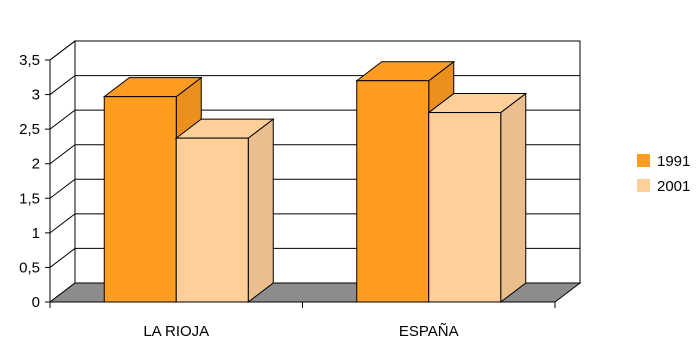  I want to click on x-category-label: ESPAÑA, so click(429, 331).